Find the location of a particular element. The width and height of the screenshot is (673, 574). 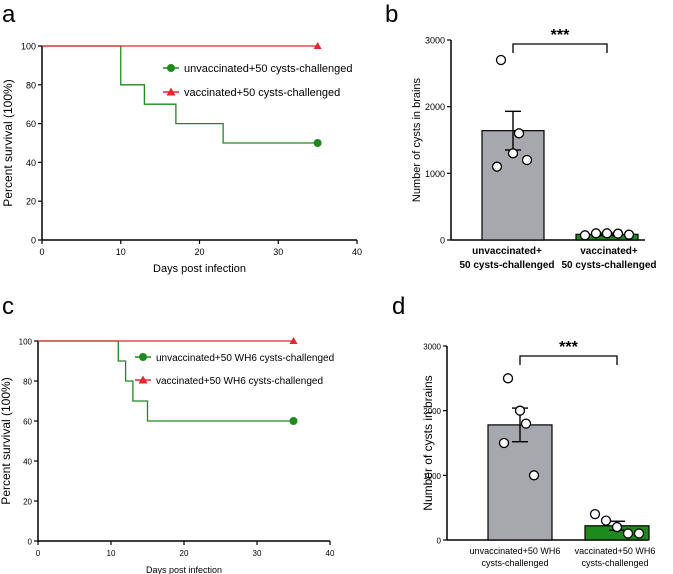

legend-label: vaccinated+50 WH6 cysts-challenged is located at coordinates (239, 381).